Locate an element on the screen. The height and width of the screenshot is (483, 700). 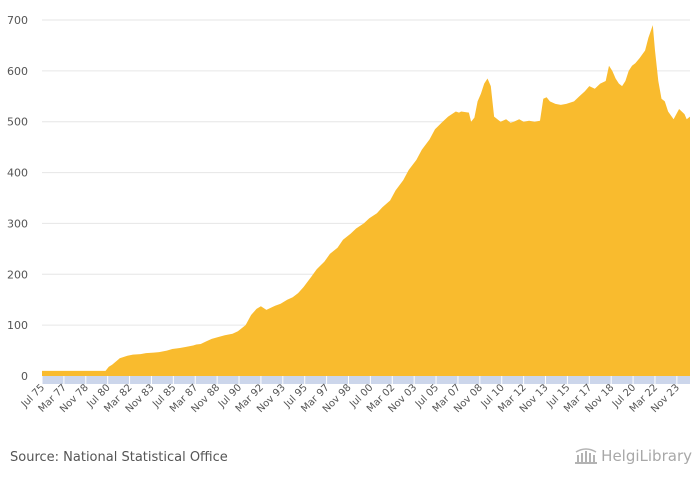
x-axis-band-bar is located at coordinates (366, 380).